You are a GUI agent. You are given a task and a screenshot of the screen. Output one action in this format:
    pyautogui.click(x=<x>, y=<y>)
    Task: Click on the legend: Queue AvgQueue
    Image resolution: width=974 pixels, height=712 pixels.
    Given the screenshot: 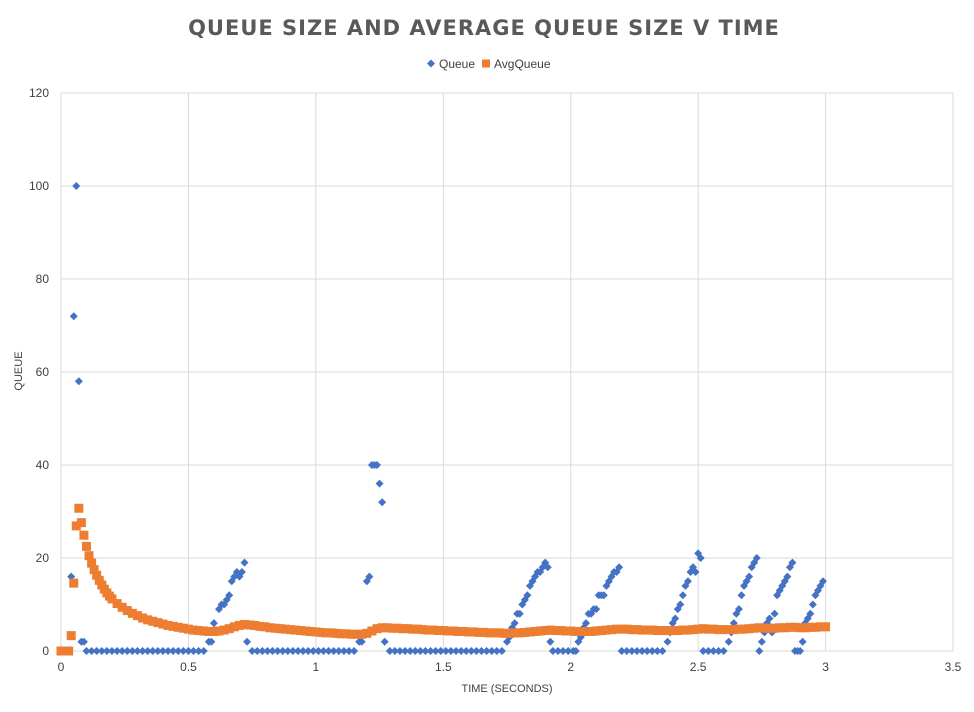 What is the action you would take?
    pyautogui.click(x=489, y=64)
    